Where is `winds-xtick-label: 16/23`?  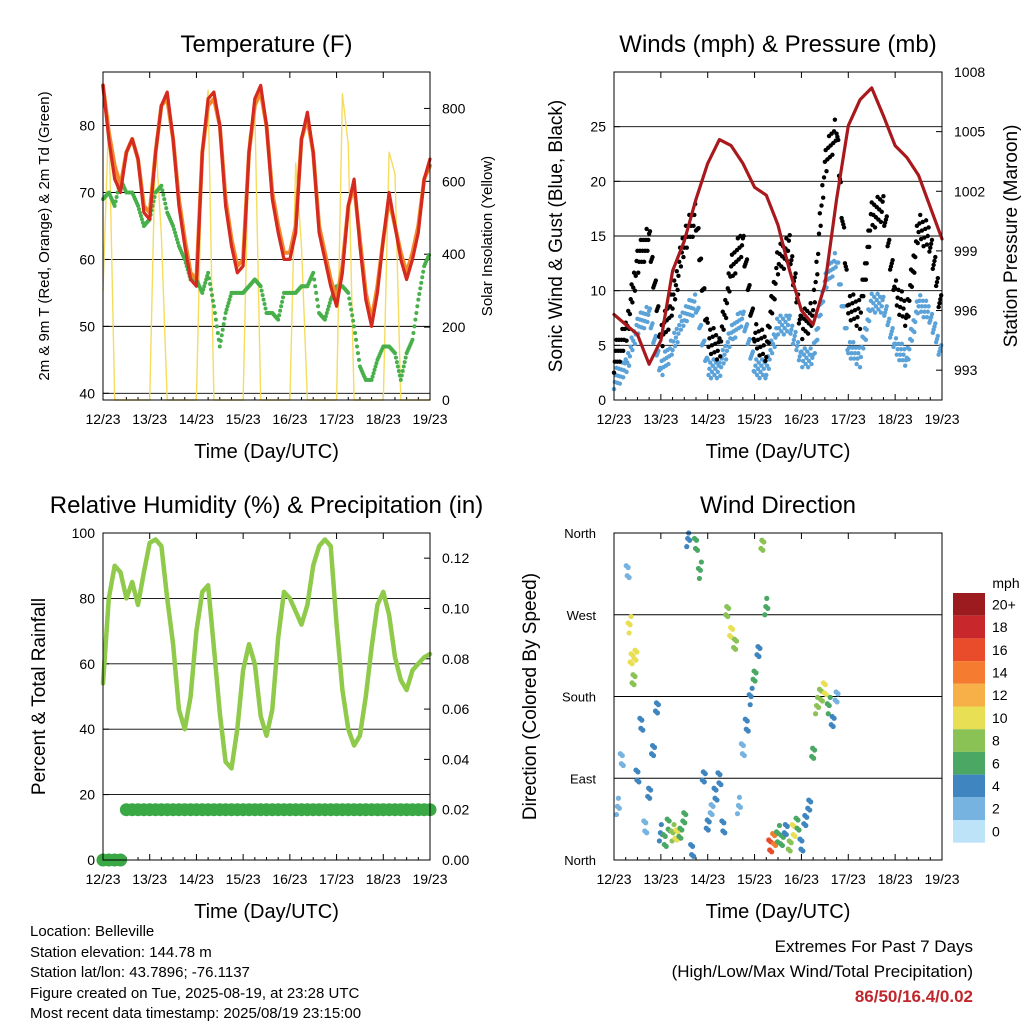 winds-xtick-label: 16/23 is located at coordinates (801, 419).